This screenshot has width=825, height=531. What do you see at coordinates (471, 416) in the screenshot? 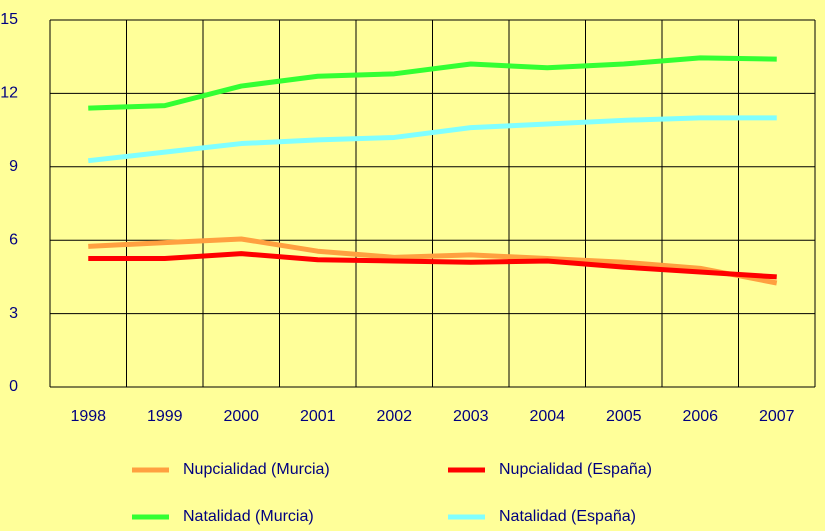
I see `x-tick-label: 2003` at bounding box center [471, 416].